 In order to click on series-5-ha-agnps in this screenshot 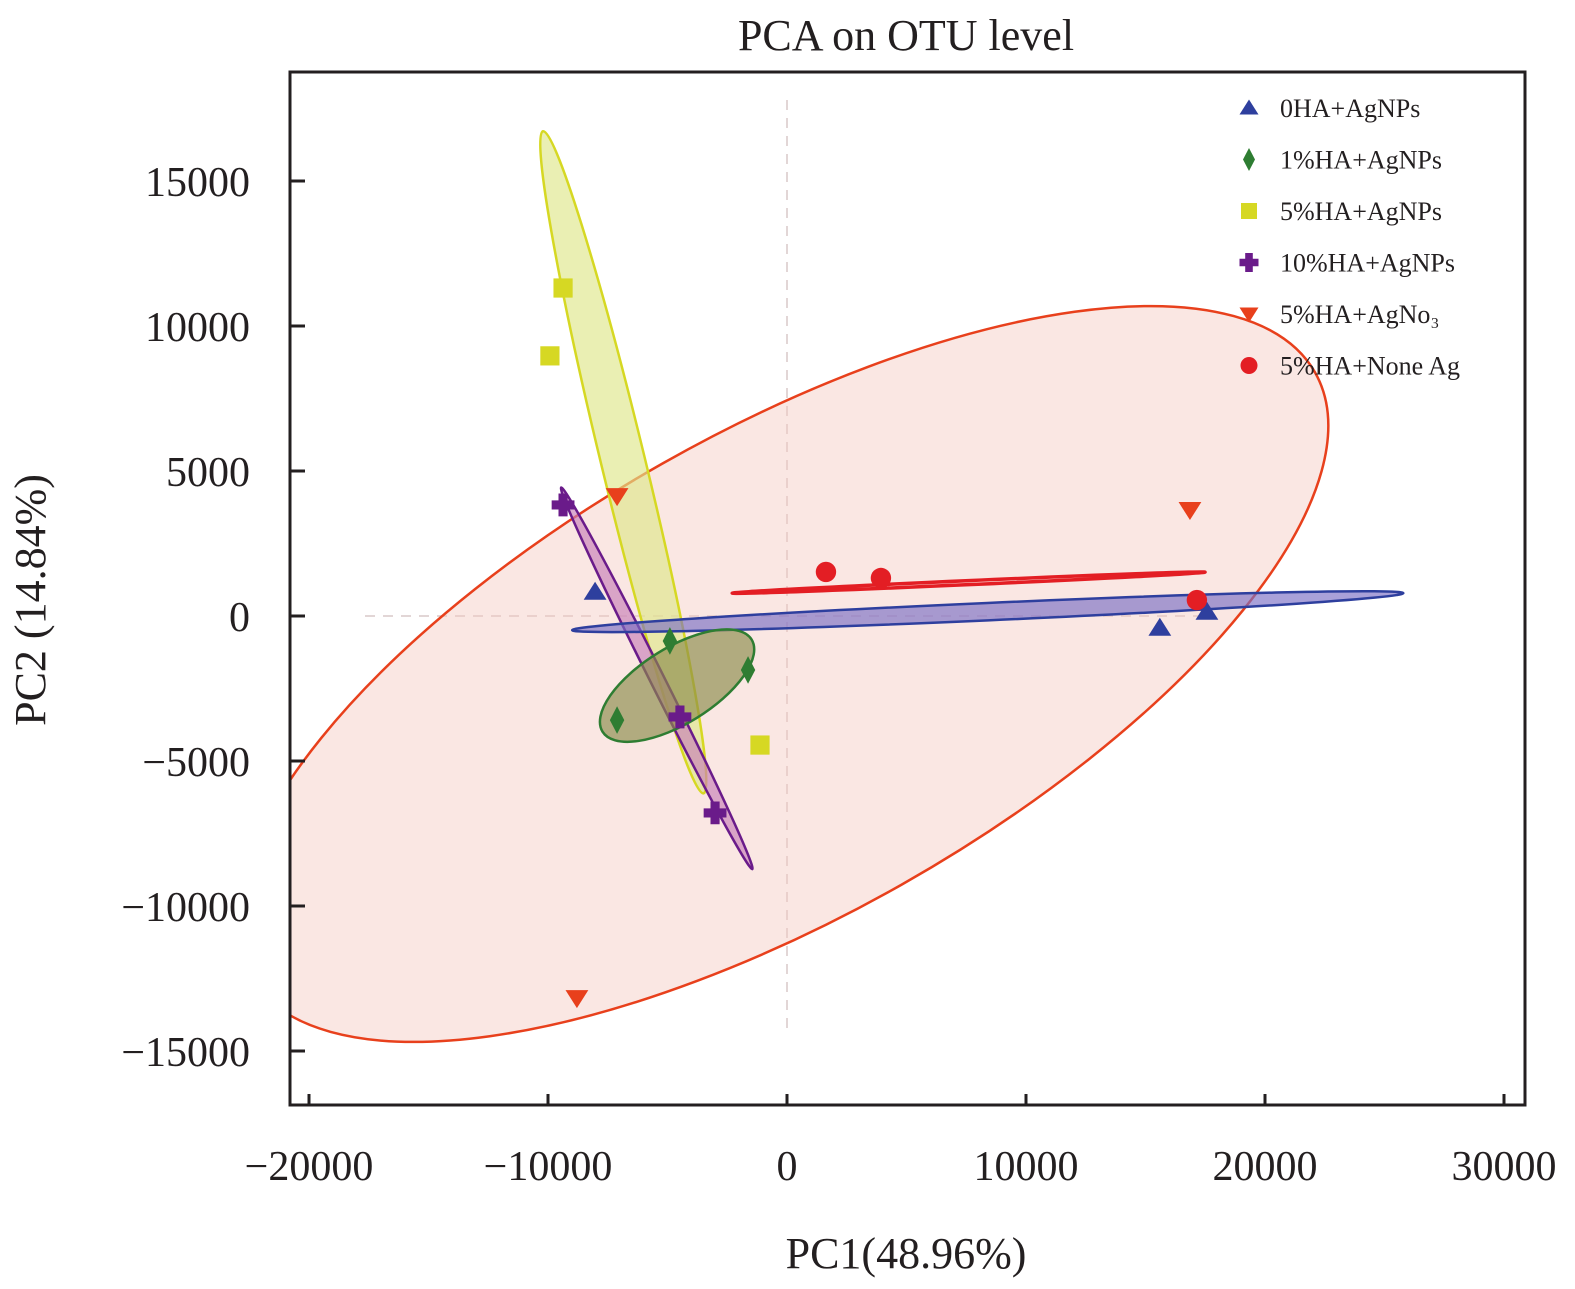, I will do `click(655, 516)`.